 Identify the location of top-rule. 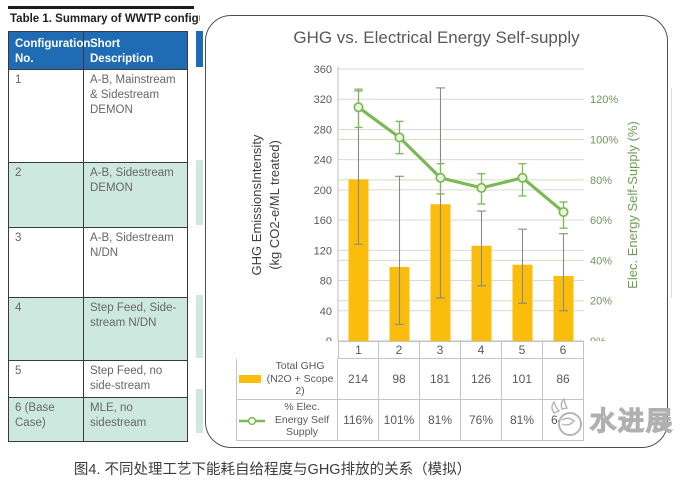
(101, 7).